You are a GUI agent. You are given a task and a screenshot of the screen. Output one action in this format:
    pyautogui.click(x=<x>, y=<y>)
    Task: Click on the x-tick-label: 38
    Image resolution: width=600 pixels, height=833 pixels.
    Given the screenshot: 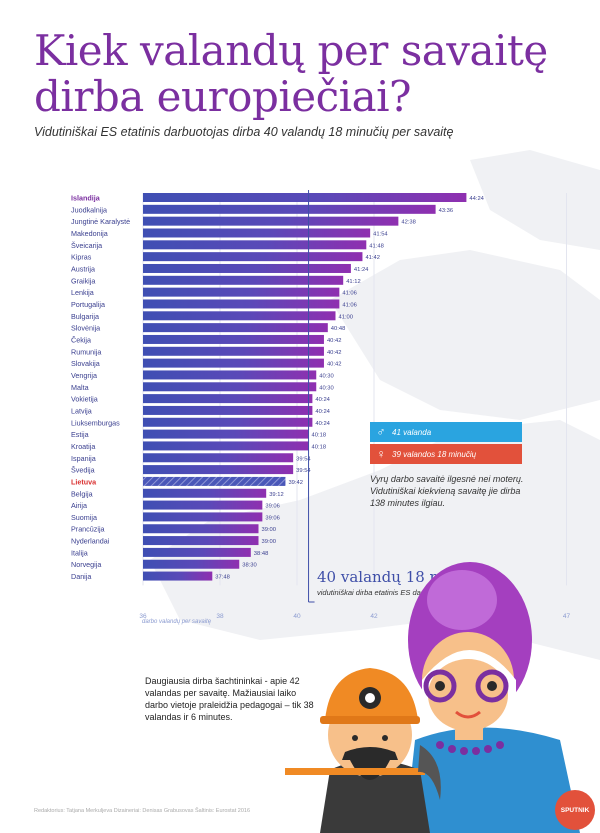 What is the action you would take?
    pyautogui.click(x=220, y=616)
    